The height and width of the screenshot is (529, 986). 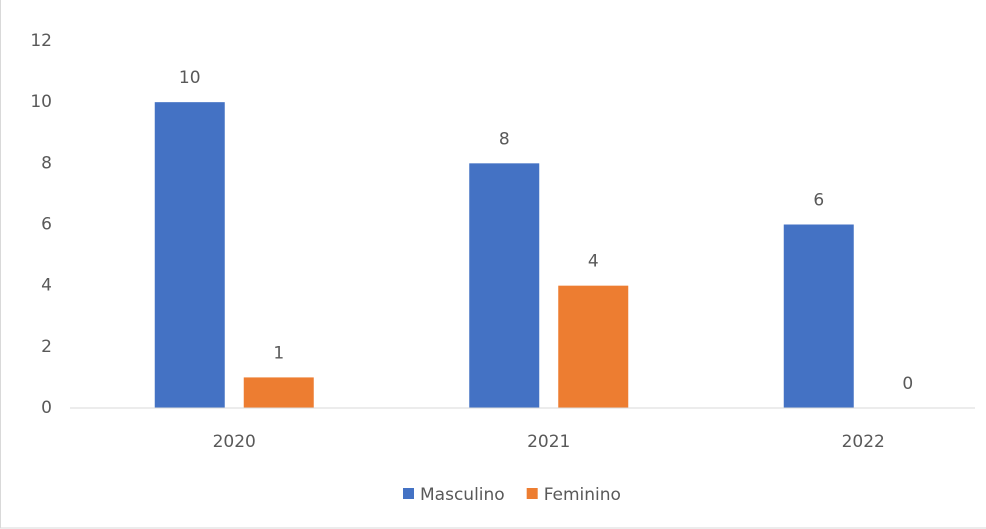 What do you see at coordinates (234, 442) in the screenshot?
I see `x-tick-label: 2020` at bounding box center [234, 442].